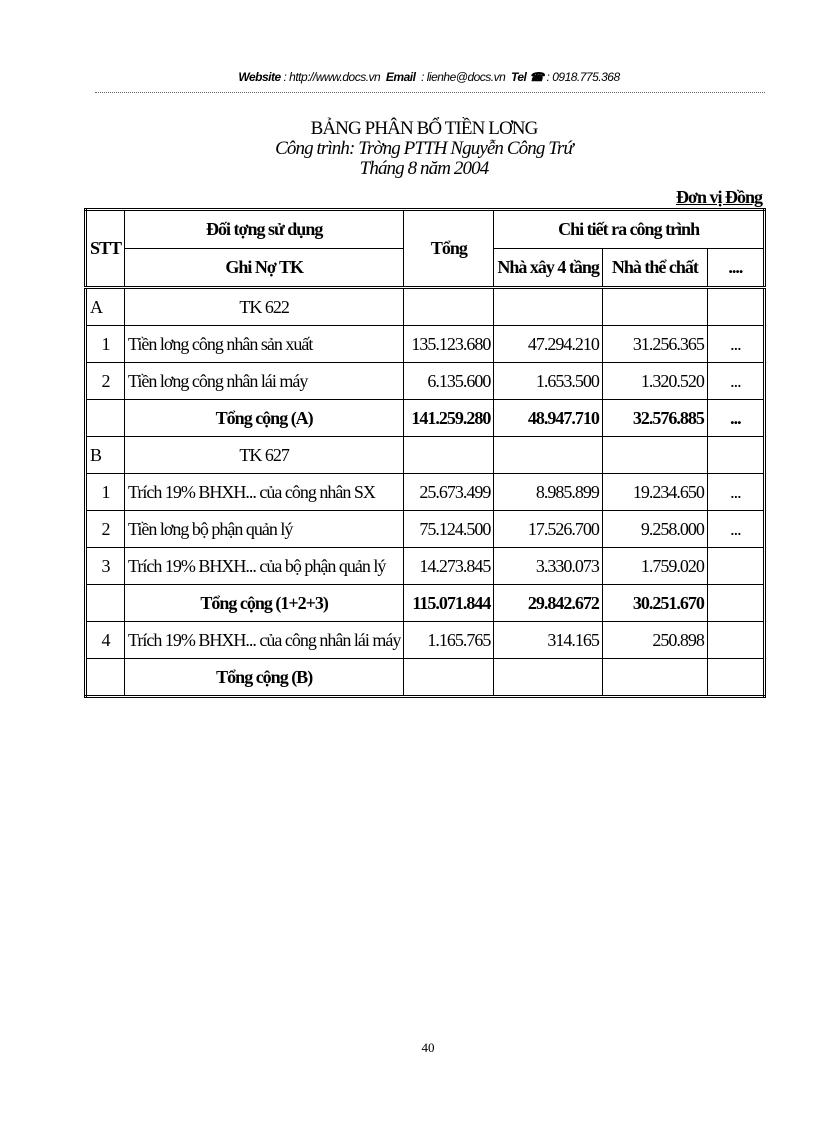  Describe the element at coordinates (654, 418) in the screenshot. I see `cell-gym: 32.576.885` at that location.